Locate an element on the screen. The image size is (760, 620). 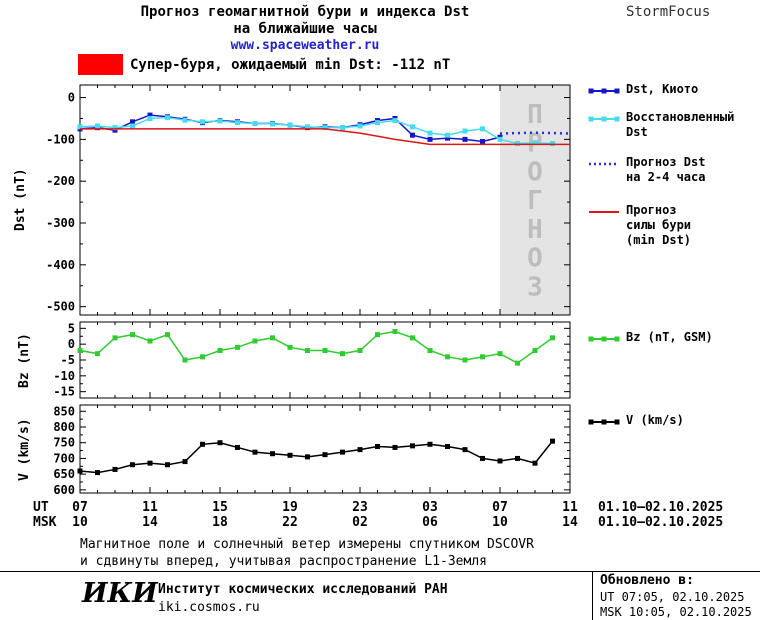
svg-text: П is located at coordinates (535, 115).